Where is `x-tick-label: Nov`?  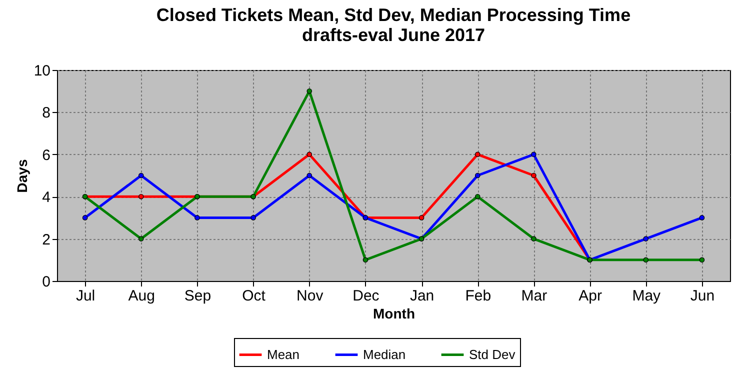 x-tick-label: Nov is located at coordinates (310, 296).